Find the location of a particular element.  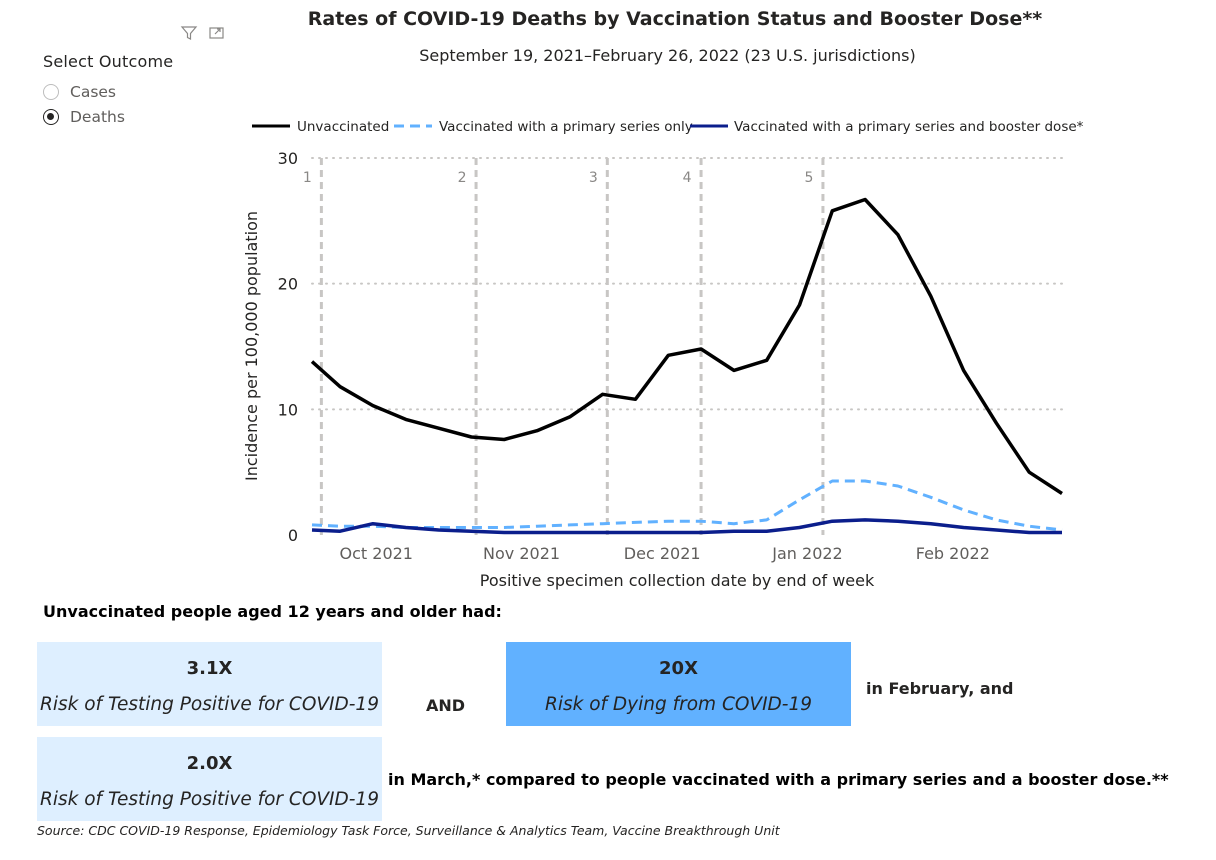

y-tick-label: 30 is located at coordinates (288, 158).